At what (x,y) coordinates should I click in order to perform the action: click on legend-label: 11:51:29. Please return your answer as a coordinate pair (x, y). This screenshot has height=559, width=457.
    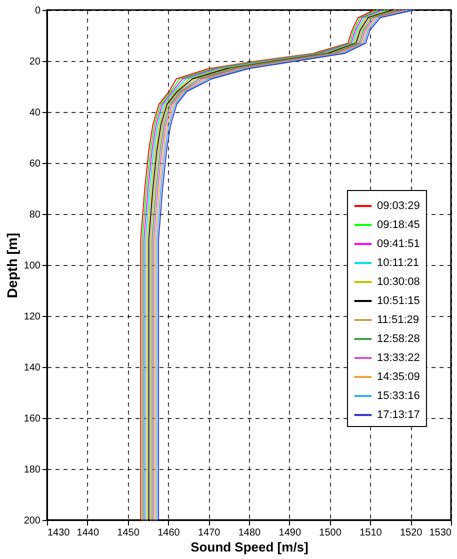
    Looking at the image, I should click on (398, 320).